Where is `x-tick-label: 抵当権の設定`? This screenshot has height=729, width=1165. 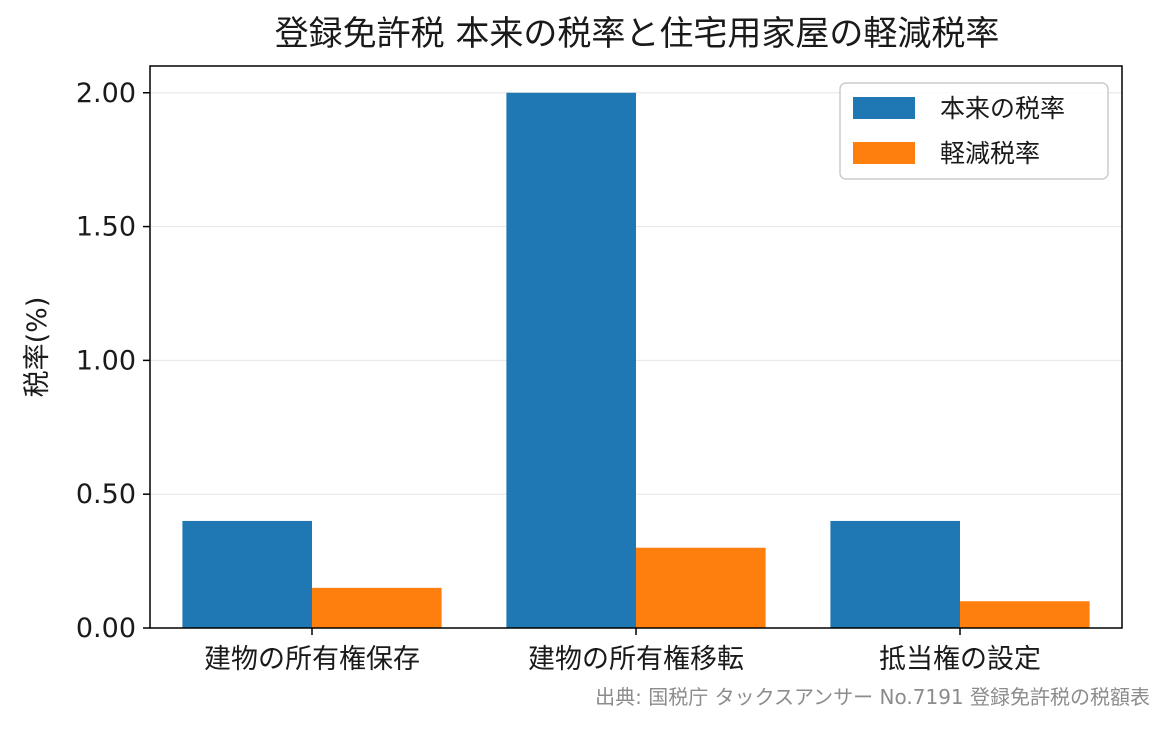 x-tick-label: 抵当権の設定 is located at coordinates (960, 659).